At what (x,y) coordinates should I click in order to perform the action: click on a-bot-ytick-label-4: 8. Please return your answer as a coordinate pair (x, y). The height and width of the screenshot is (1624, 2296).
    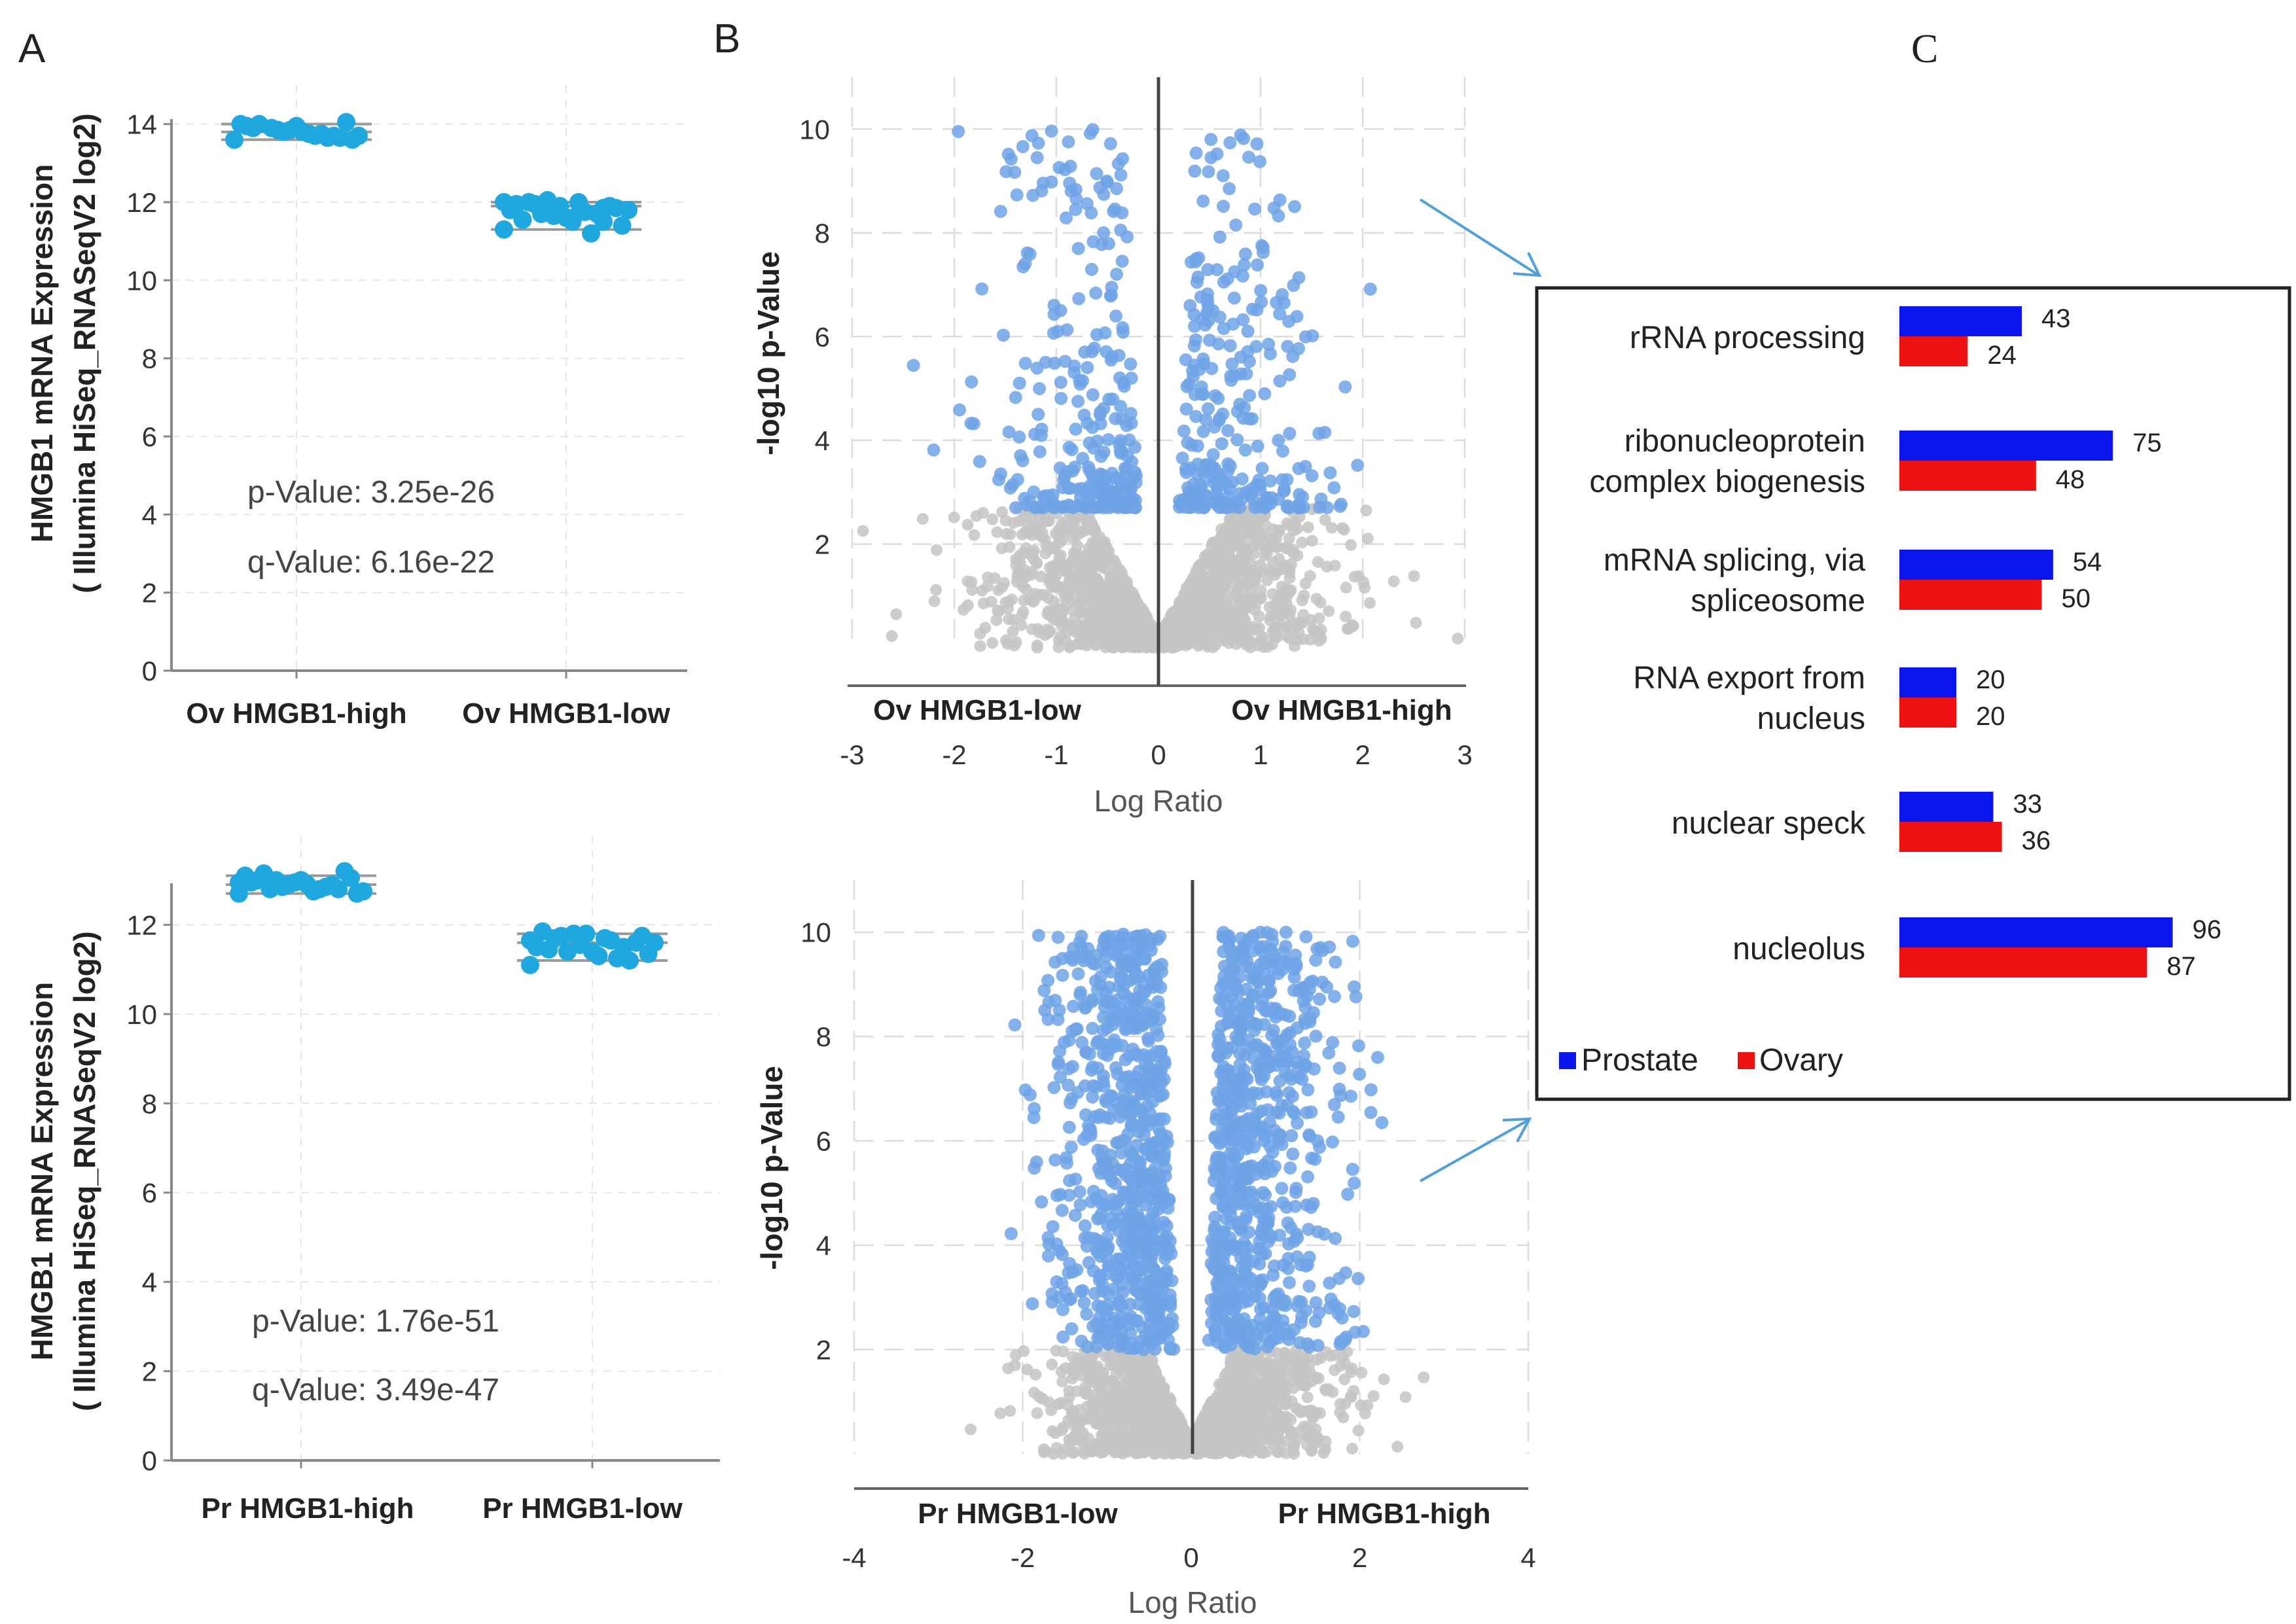
    Looking at the image, I should click on (149, 1103).